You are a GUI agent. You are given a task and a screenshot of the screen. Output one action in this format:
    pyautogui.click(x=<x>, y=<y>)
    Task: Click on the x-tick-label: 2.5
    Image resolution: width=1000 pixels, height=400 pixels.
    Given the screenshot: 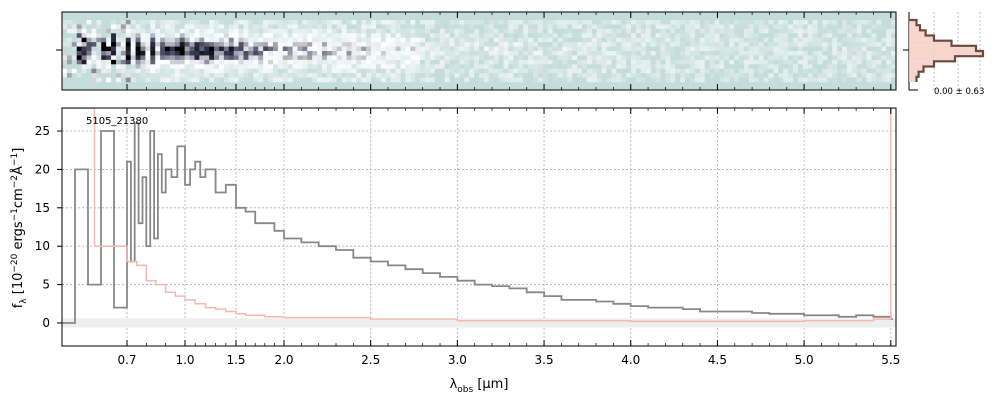 What is the action you would take?
    pyautogui.click(x=370, y=360)
    